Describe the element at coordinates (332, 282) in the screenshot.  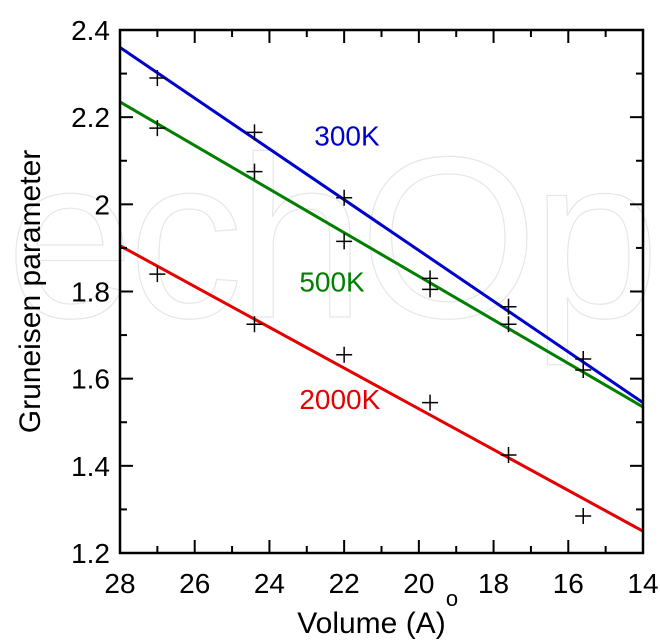
I see `series-label-500k: 500K` at that location.